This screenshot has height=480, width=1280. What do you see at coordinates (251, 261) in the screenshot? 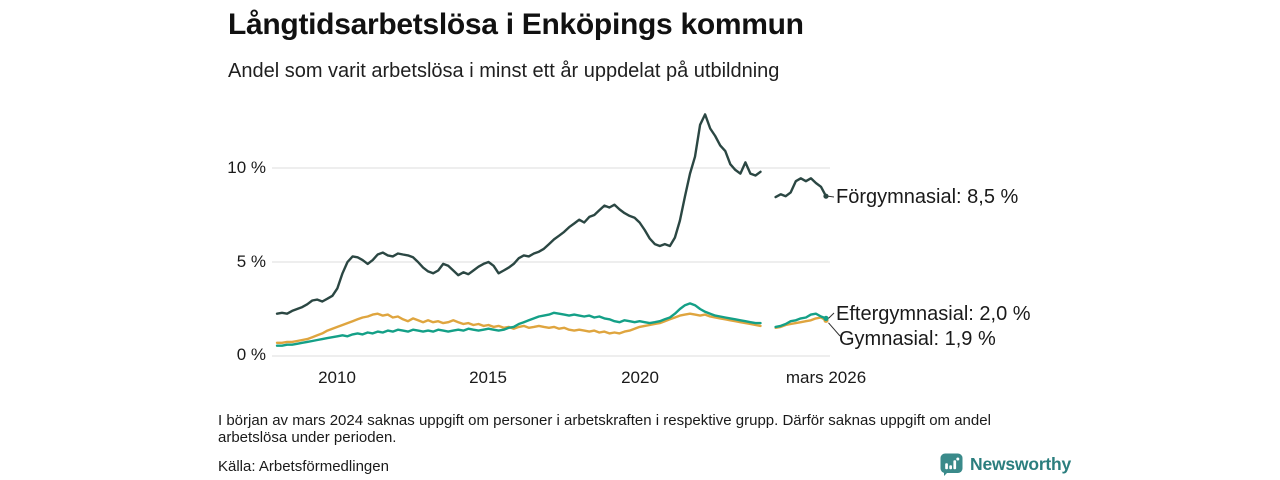
I see `y-axis-tick-label: 5 %` at bounding box center [251, 261].